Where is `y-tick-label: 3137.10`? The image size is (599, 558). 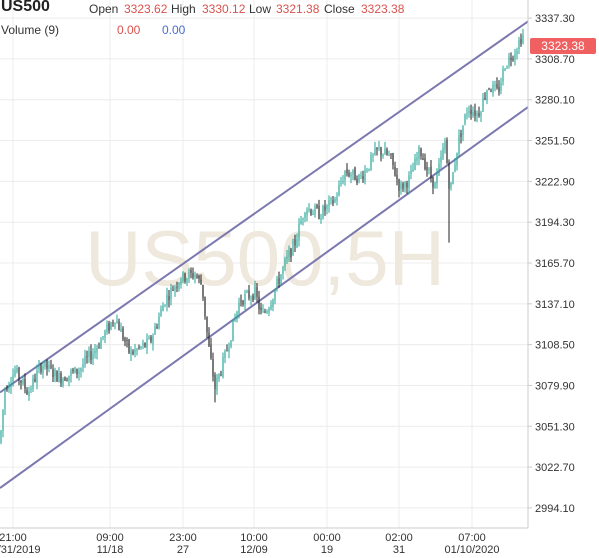
y-tick-label: 3137.10 is located at coordinates (555, 305).